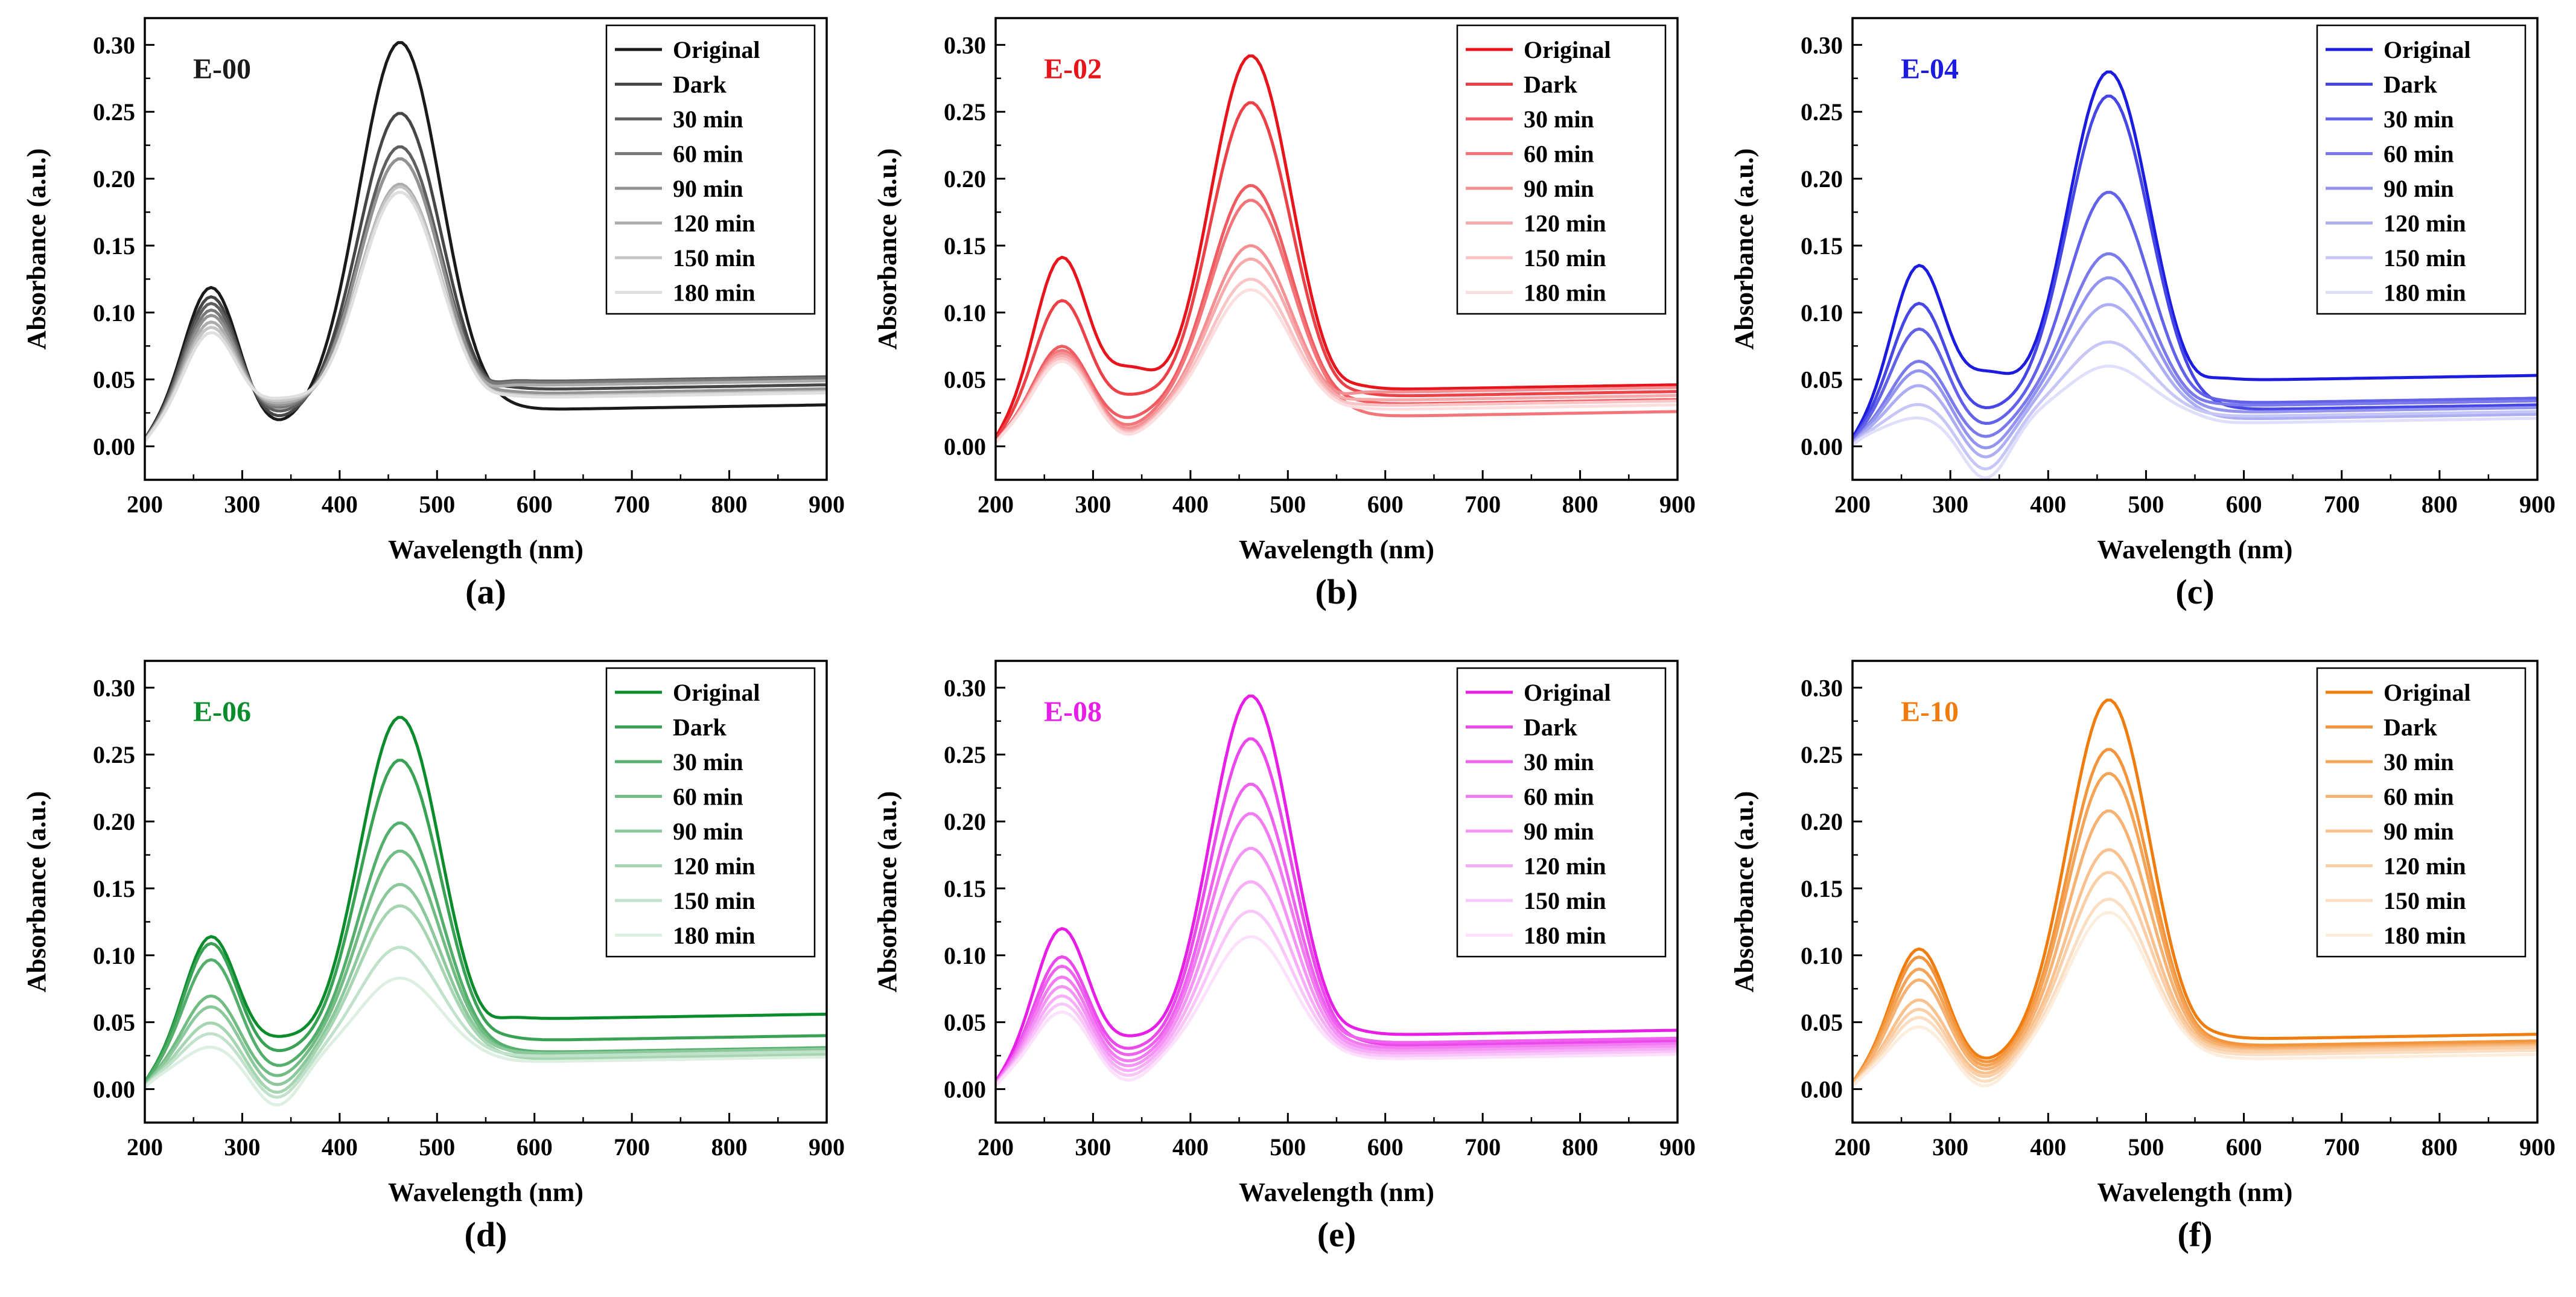 This screenshot has width=2576, height=1297. Describe the element at coordinates (1385, 504) in the screenshot. I see `x-tick-label: 600` at that location.